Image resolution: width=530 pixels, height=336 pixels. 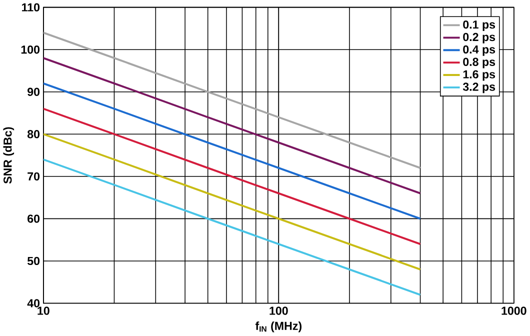 What do you see at coordinates (31, 7) in the screenshot?
I see `y-tick-label: 110` at bounding box center [31, 7].